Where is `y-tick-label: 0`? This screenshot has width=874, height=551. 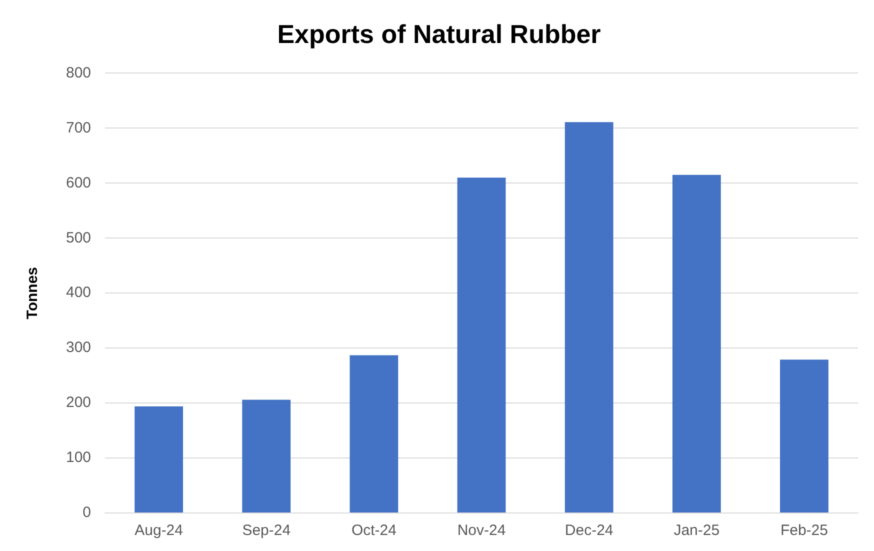 y-tick-label: 0 is located at coordinates (87, 513).